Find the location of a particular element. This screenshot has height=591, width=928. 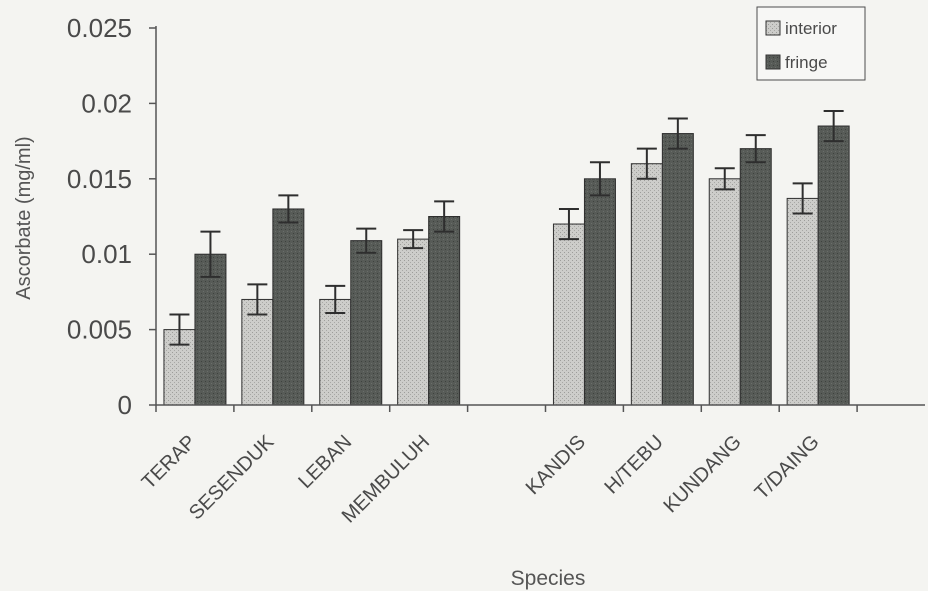

y-tick-label: 0 is located at coordinates (125, 405).